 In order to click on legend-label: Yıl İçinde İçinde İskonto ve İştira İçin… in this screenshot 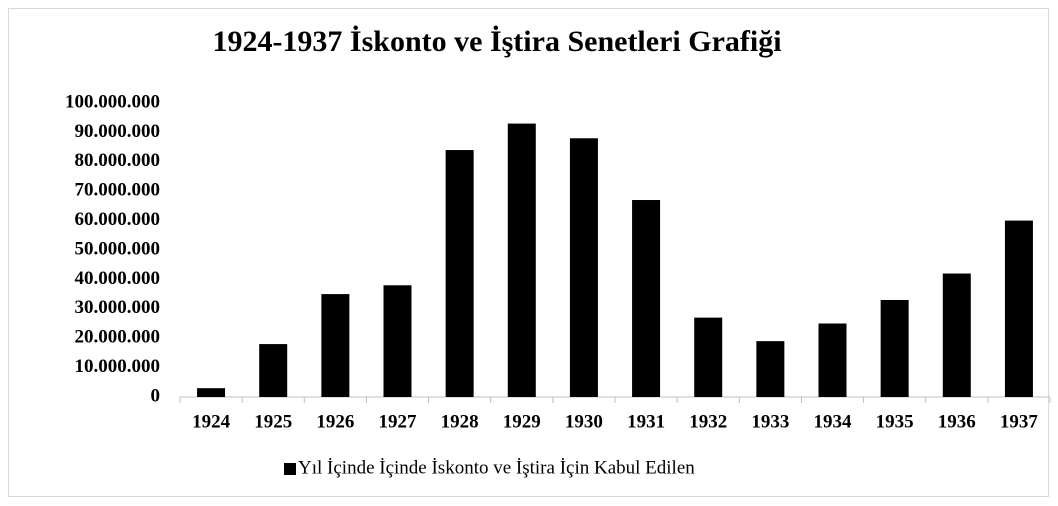, I will do `click(496, 467)`.